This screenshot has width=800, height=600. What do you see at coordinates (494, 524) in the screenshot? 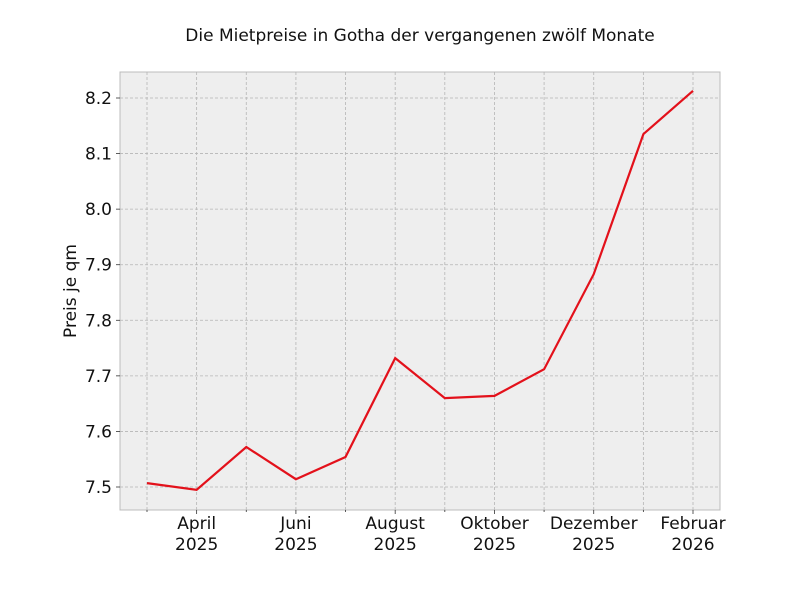
I see `x-tick-label-month: Oktober` at bounding box center [494, 524].